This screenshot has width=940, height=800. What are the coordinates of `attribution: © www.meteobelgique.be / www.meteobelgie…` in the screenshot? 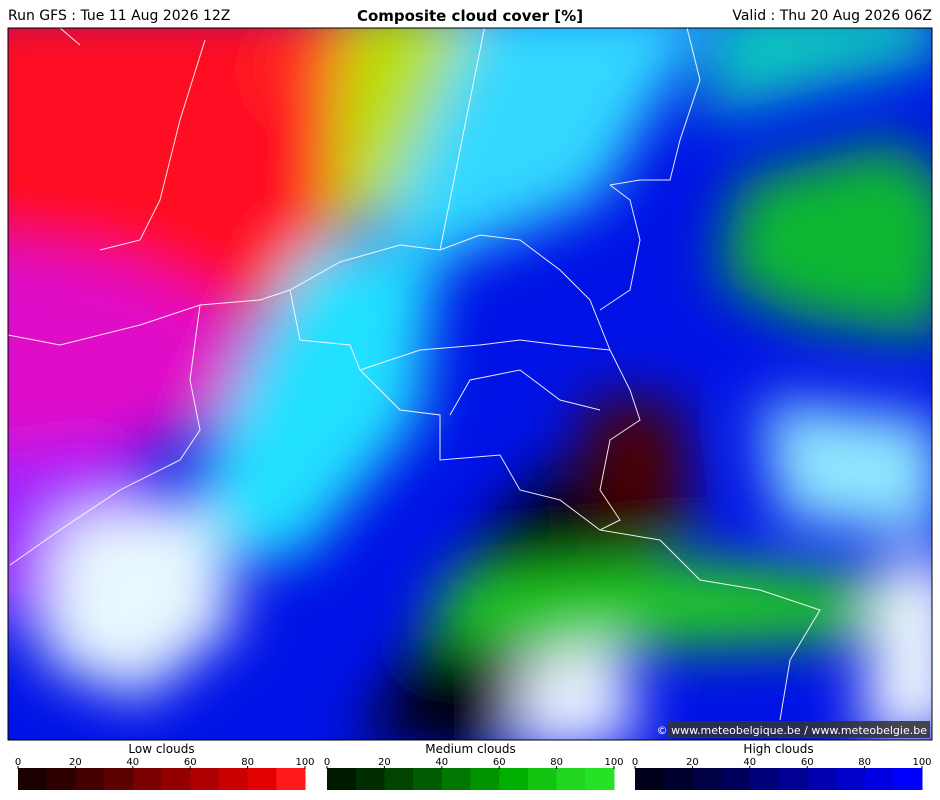 It's located at (792, 730).